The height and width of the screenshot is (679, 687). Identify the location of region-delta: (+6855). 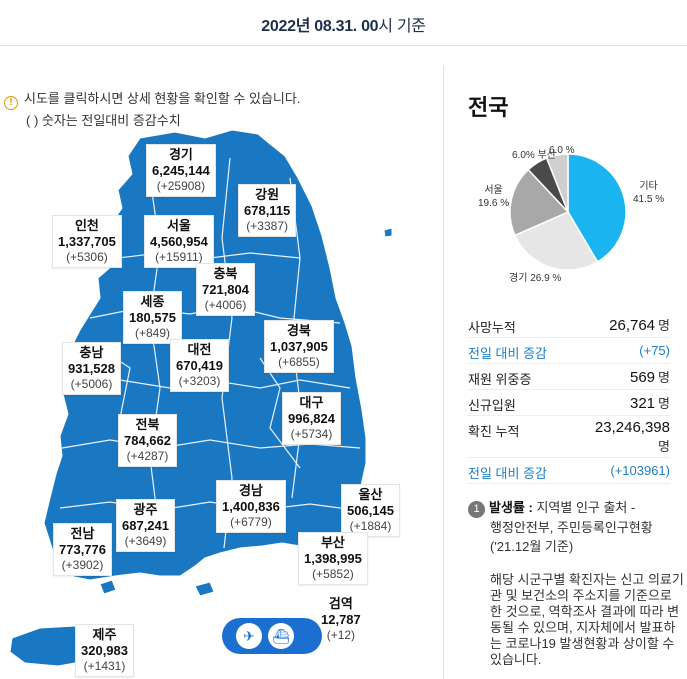
(299, 362).